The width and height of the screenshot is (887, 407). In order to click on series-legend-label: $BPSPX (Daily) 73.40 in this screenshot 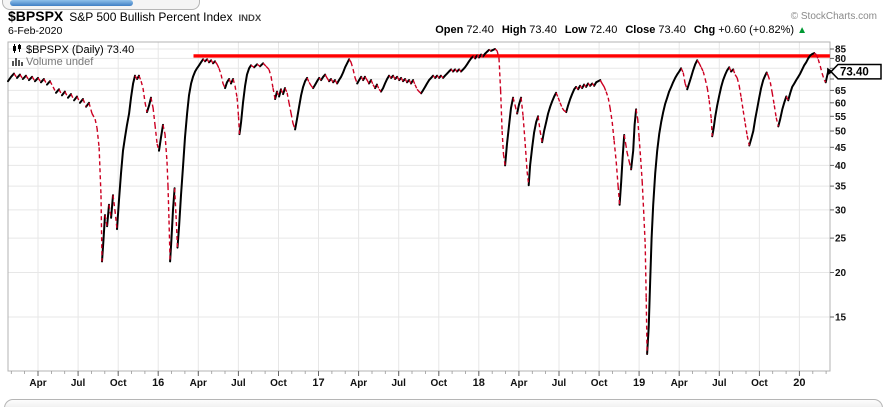, I will do `click(80, 50)`.